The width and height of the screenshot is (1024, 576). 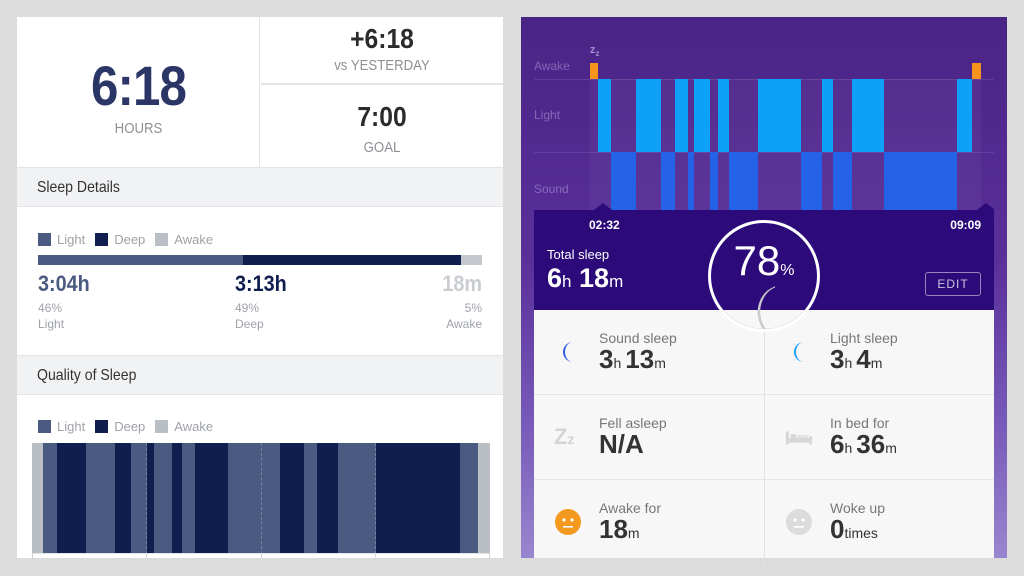 I want to click on quality-title: Quality of Sleep, so click(x=87, y=375).